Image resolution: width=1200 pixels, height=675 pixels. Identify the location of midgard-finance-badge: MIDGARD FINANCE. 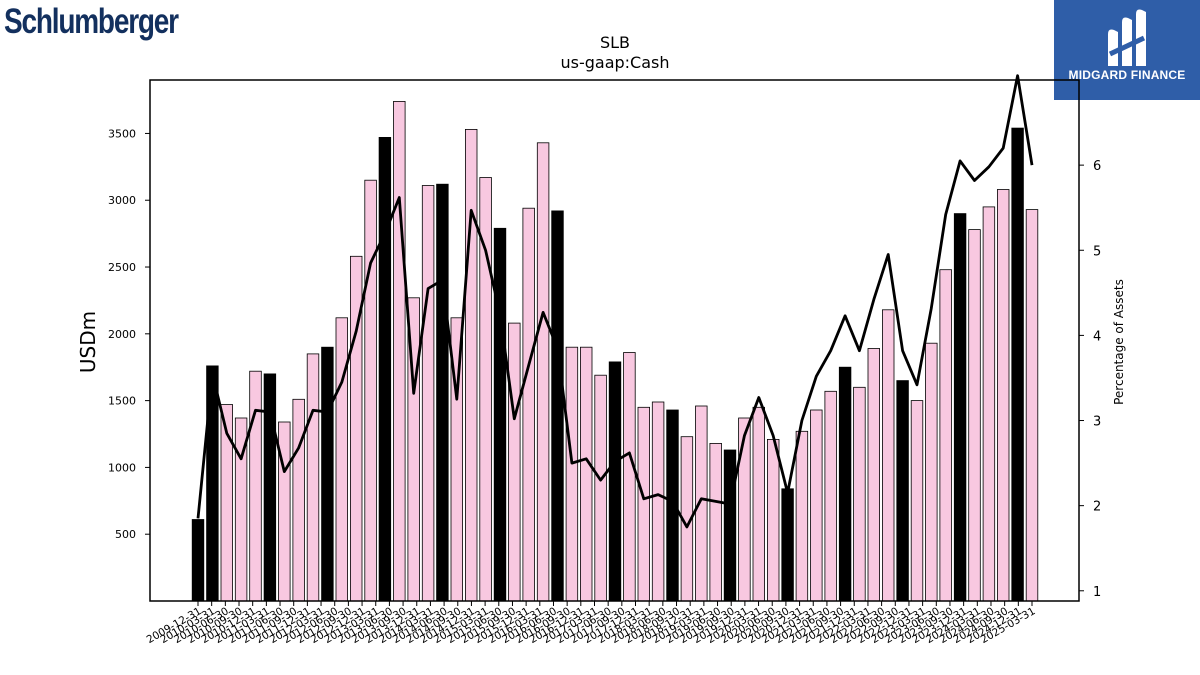
(1127, 50).